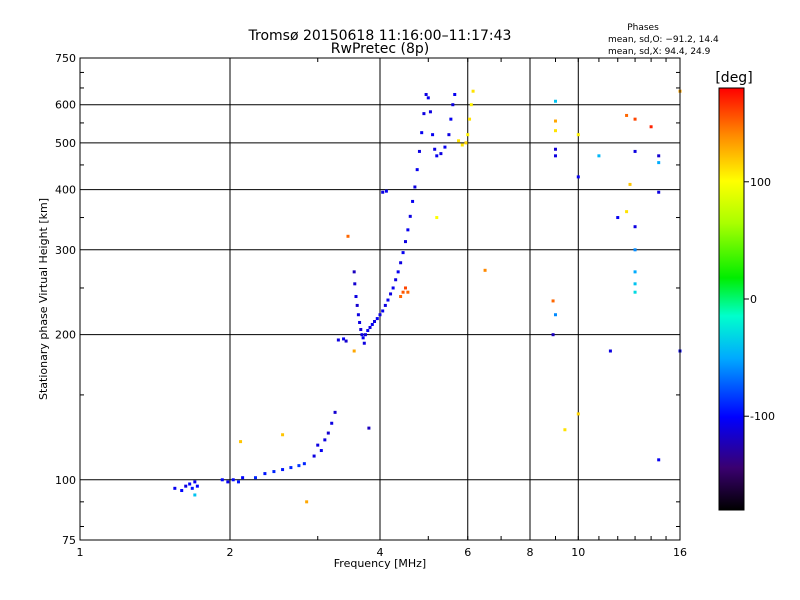 Image resolution: width=800 pixels, height=600 pixels. What do you see at coordinates (230, 552) in the screenshot?
I see `x-tick-label: 2` at bounding box center [230, 552].